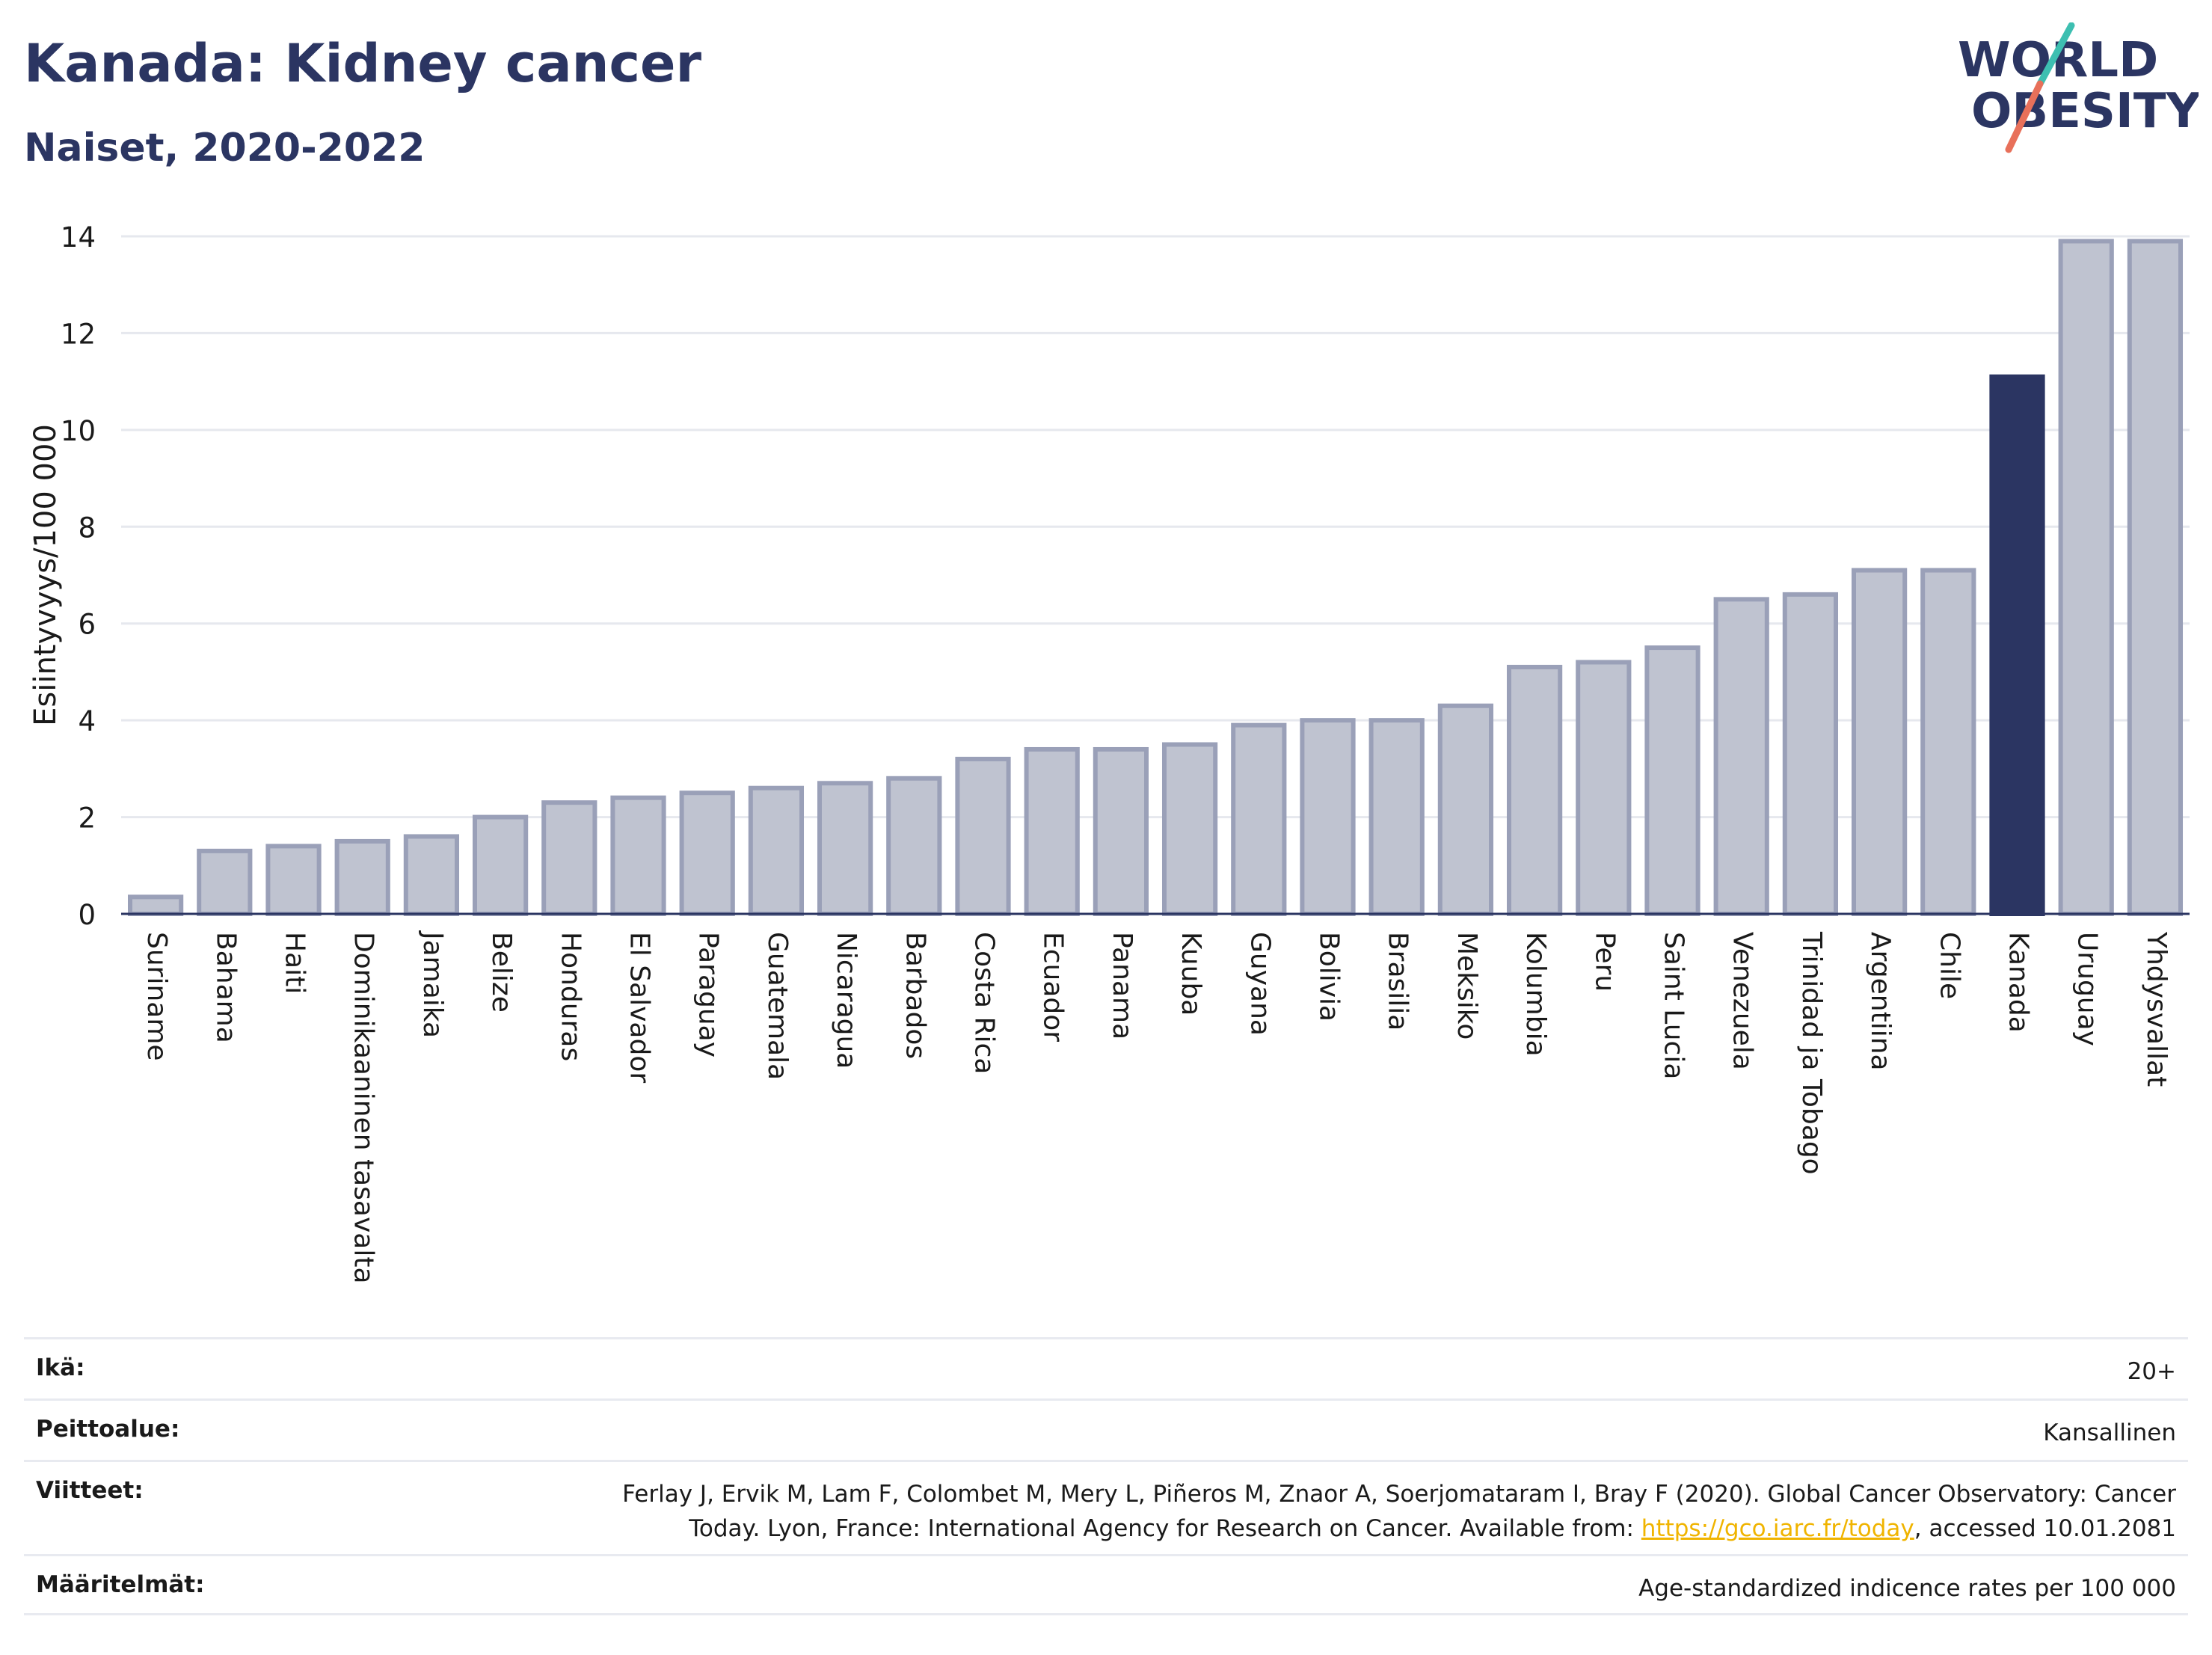 The width and height of the screenshot is (2212, 1655). I want to click on bar-belize, so click(500, 865).